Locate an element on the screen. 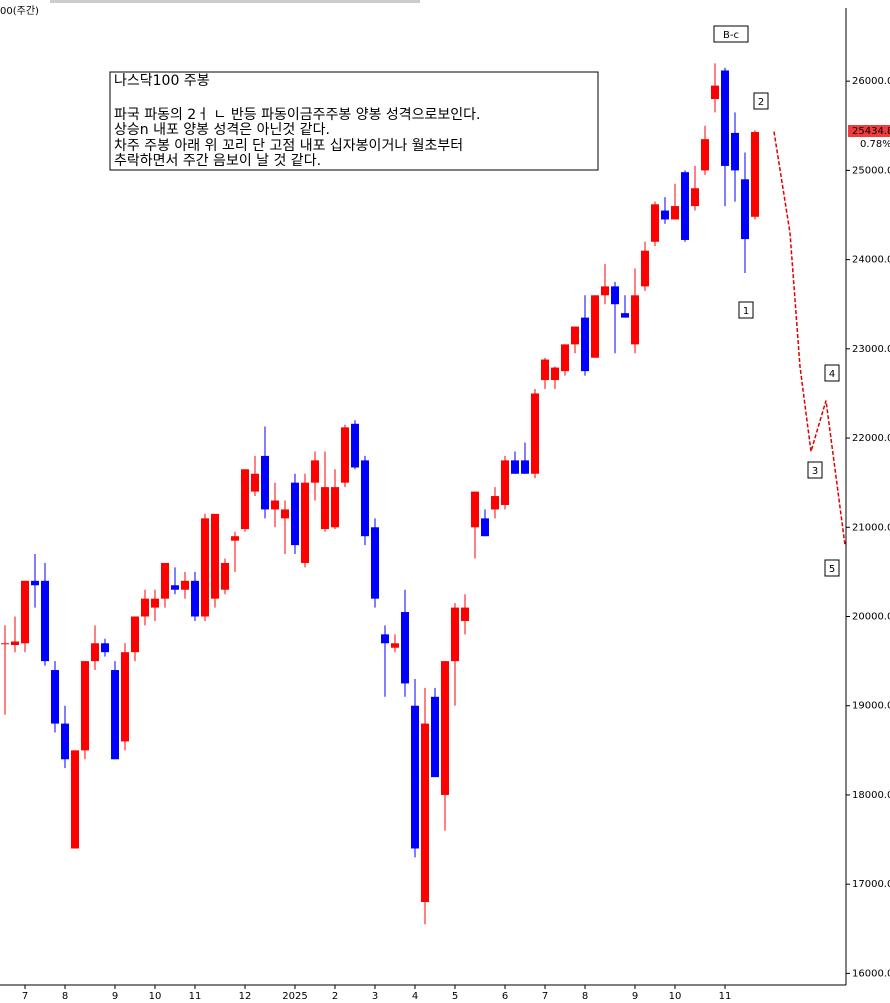 The height and width of the screenshot is (1003, 890). wave-label: 1 is located at coordinates (746, 311).